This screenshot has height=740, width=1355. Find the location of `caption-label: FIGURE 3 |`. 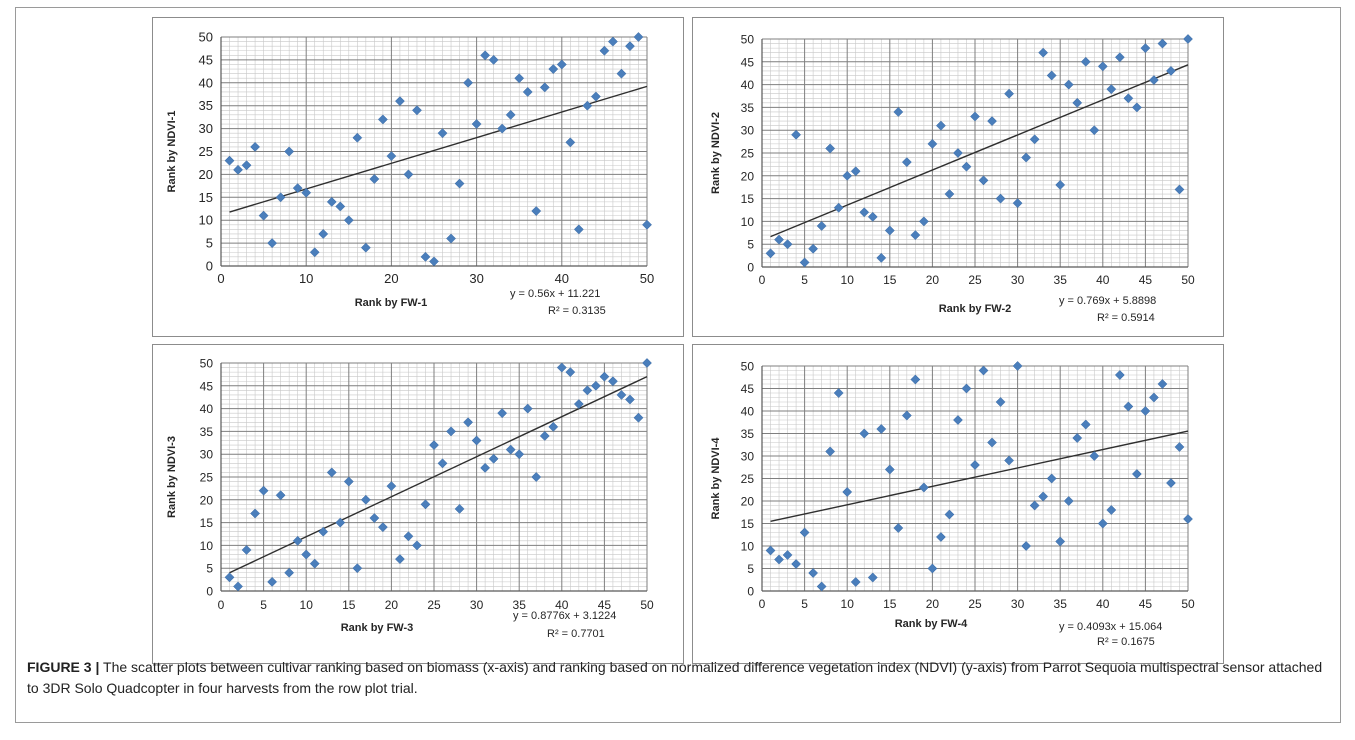

caption-label: FIGURE 3 | is located at coordinates (63, 667).